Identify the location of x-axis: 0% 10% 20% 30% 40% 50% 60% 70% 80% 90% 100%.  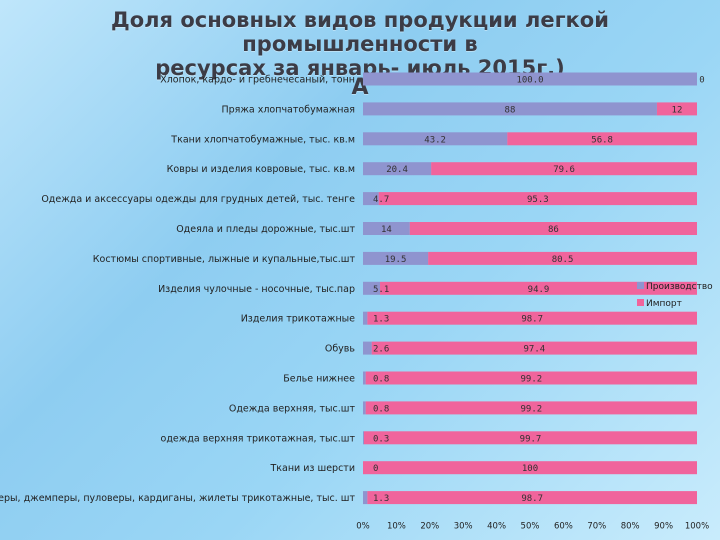
(532, 527).